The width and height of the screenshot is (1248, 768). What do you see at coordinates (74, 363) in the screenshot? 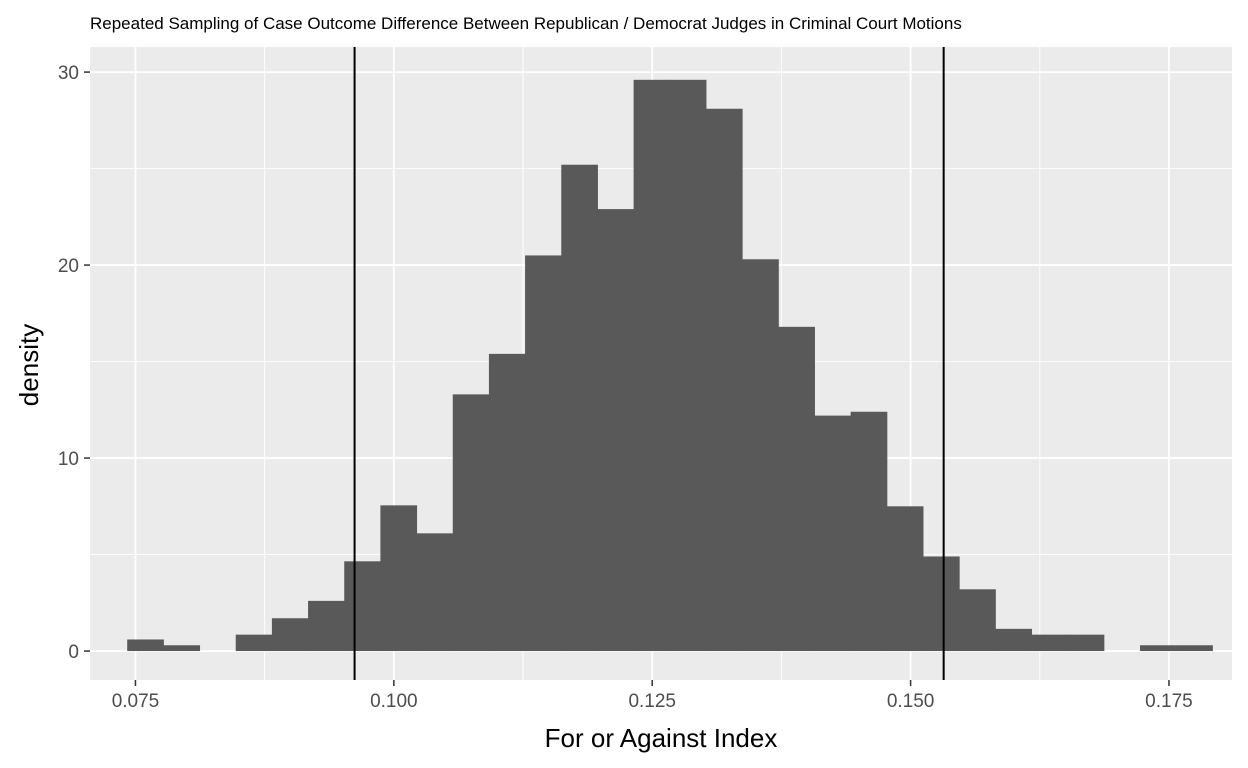
I see `y-axis: 0 10 20 30` at bounding box center [74, 363].